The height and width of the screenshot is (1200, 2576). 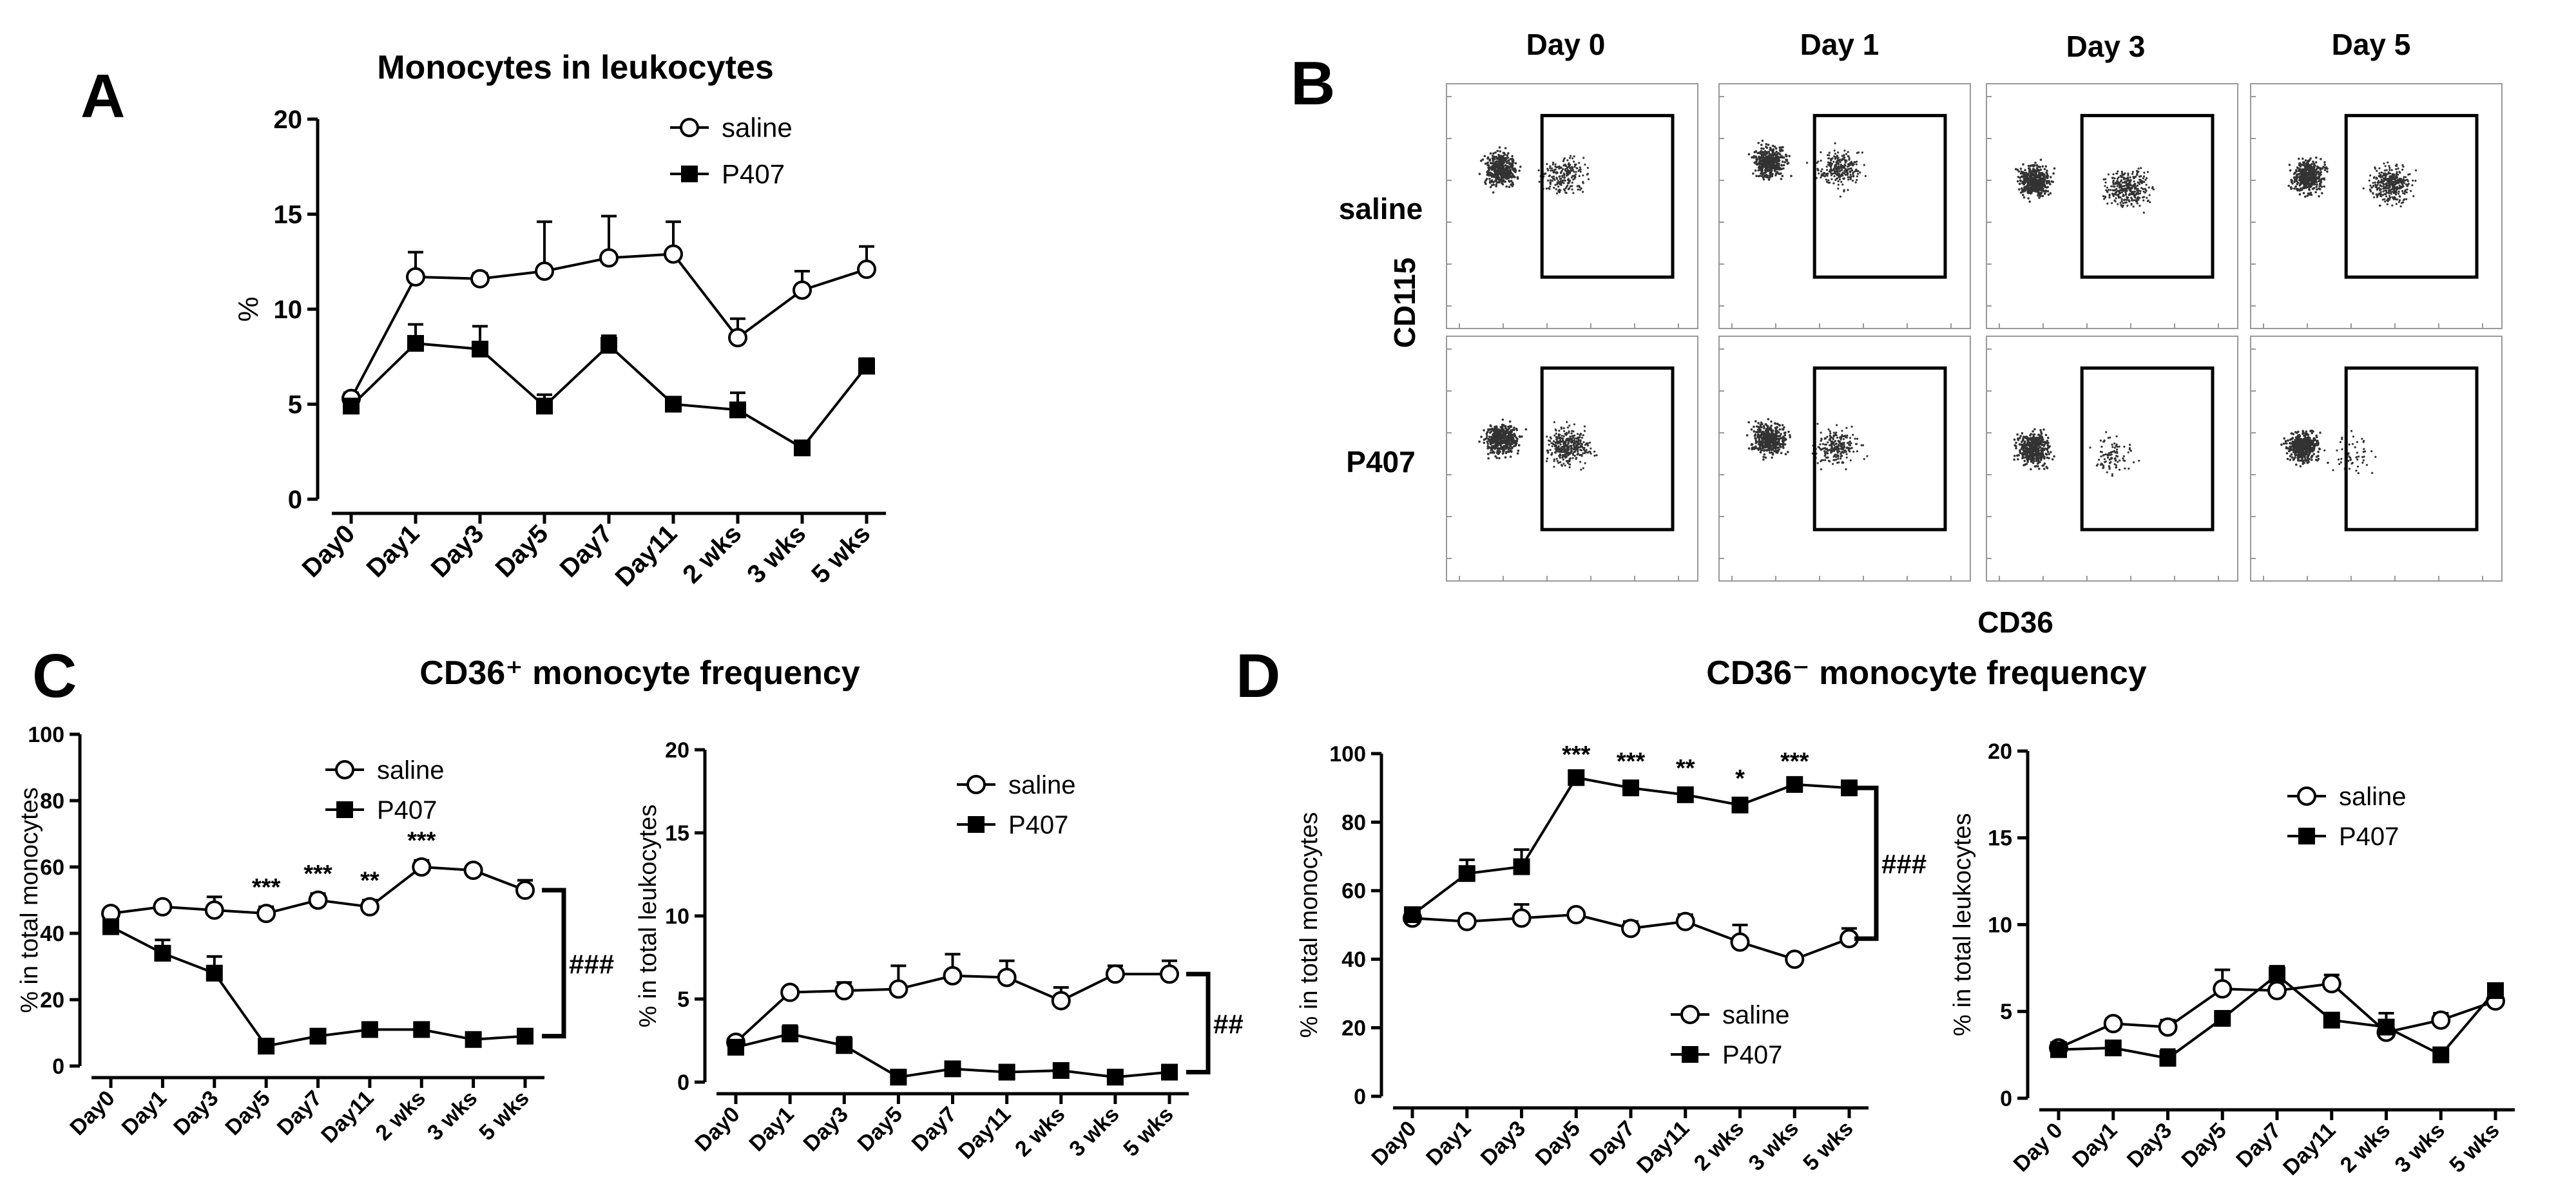 I want to click on significance-marker: ***, so click(x=318, y=874).